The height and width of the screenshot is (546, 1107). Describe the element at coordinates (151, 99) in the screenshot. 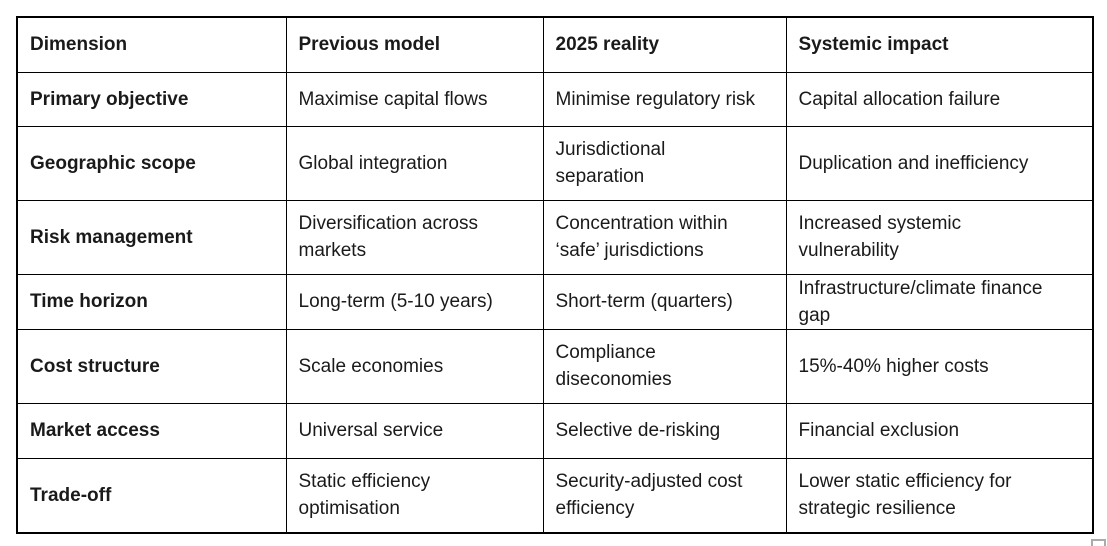

I see `cell-dimension: Primary objective` at that location.